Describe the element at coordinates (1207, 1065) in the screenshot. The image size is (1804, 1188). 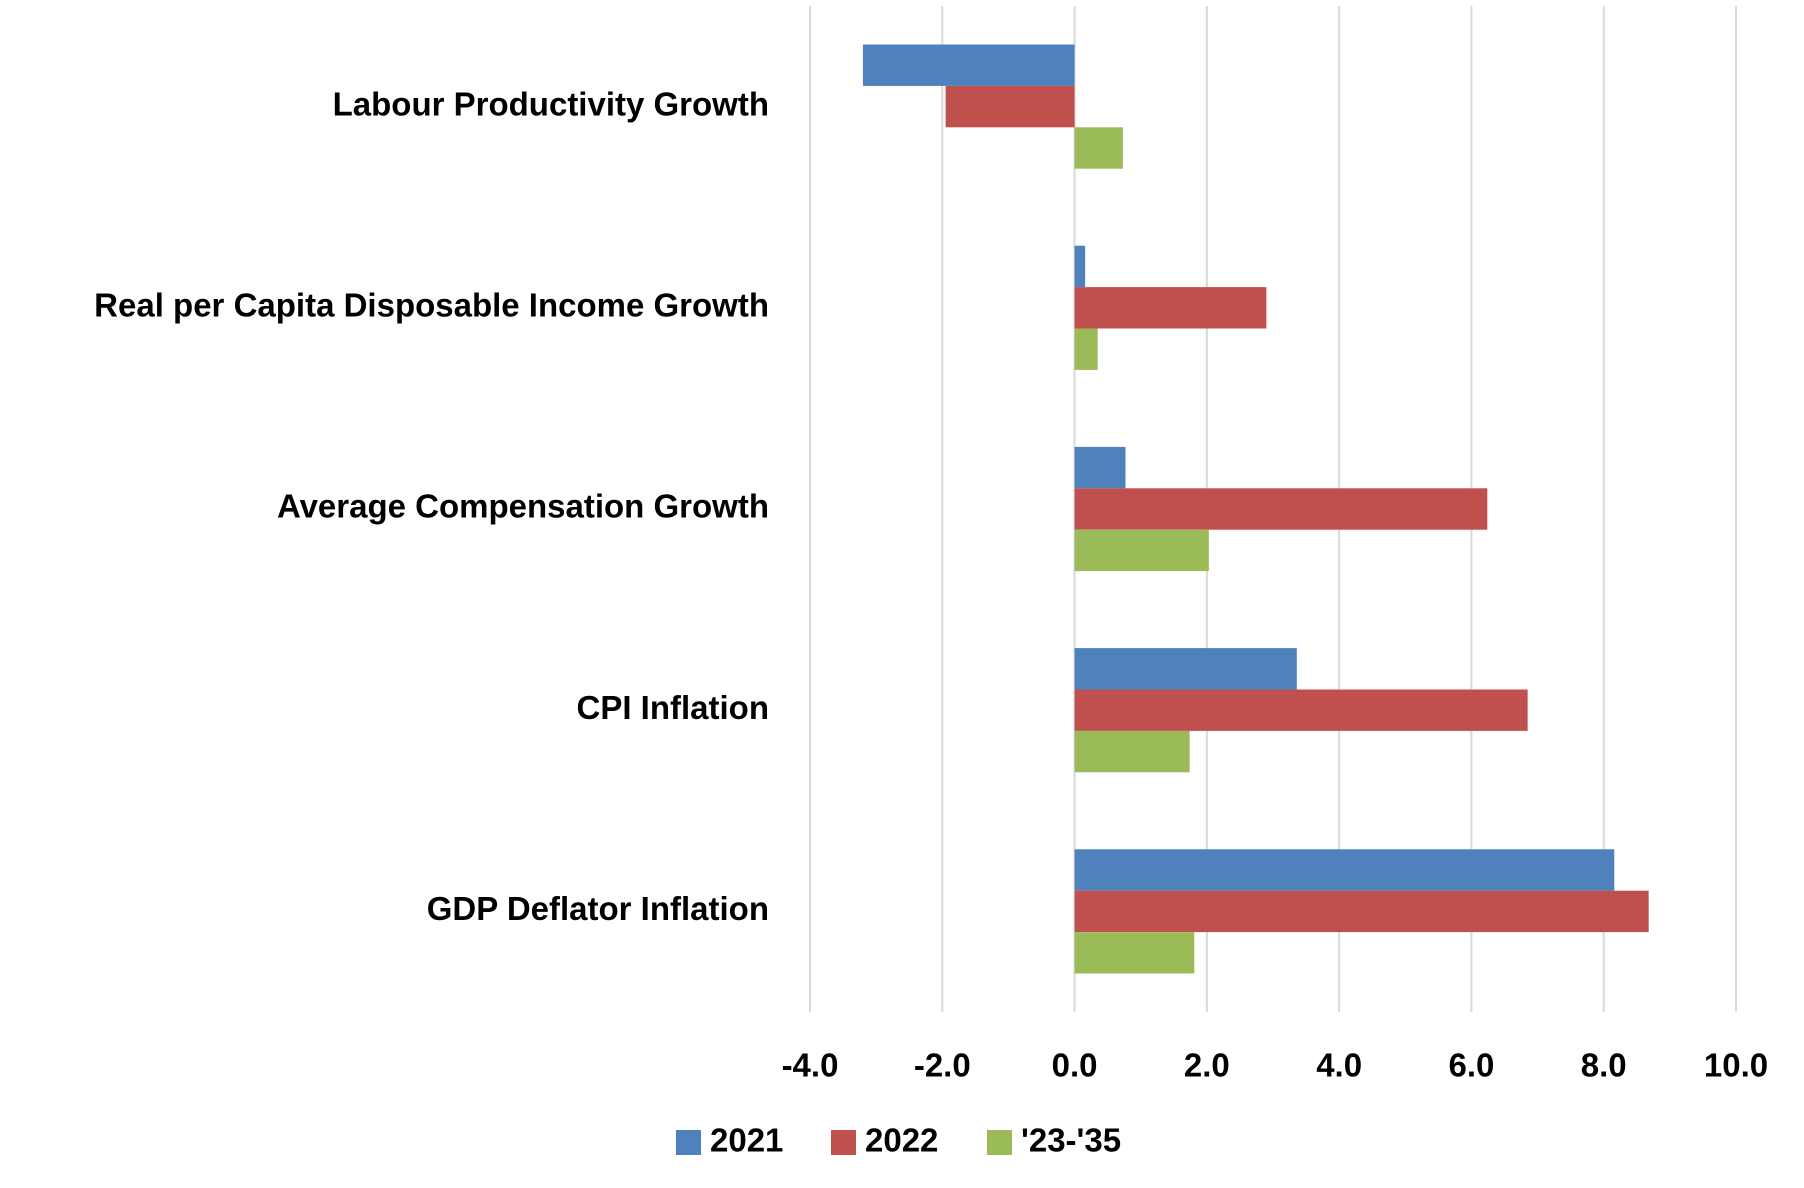
I see `x-tick-label: 2.0` at that location.